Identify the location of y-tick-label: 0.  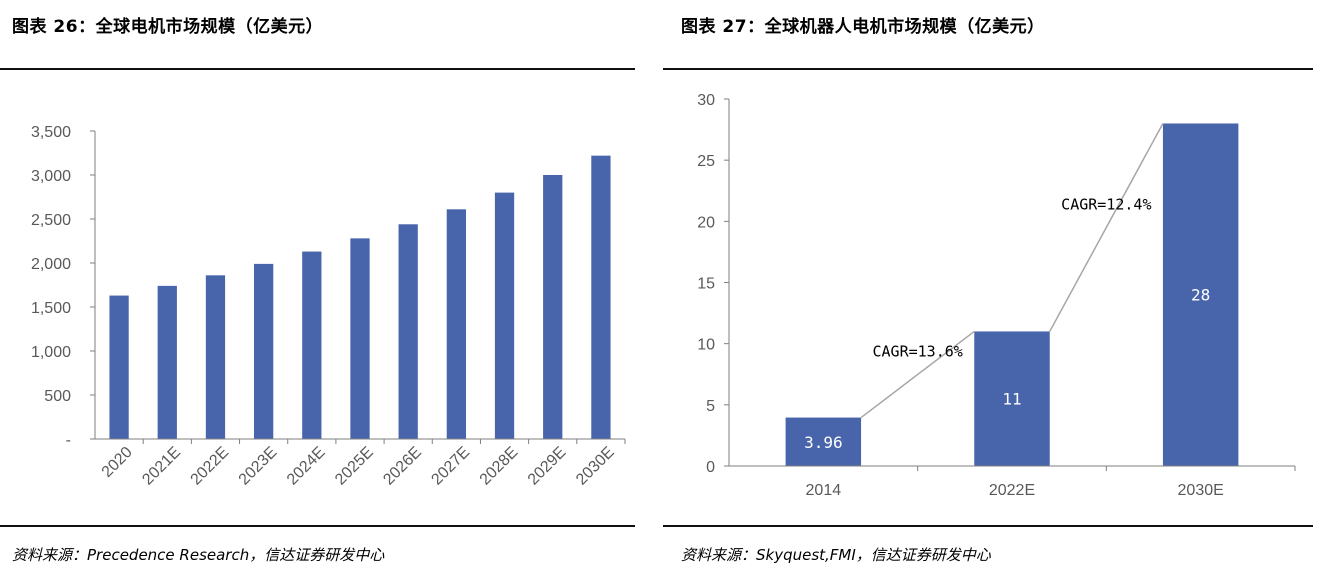
(710, 467).